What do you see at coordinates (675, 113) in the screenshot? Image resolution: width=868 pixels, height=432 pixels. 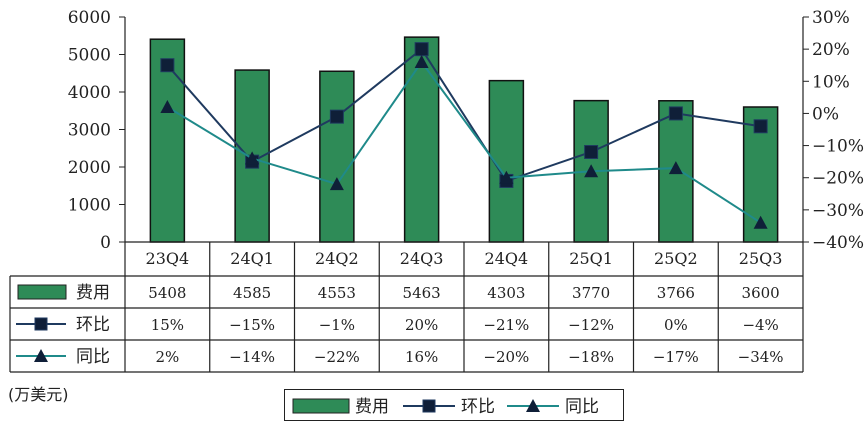 I see `mom-point-25Q2` at bounding box center [675, 113].